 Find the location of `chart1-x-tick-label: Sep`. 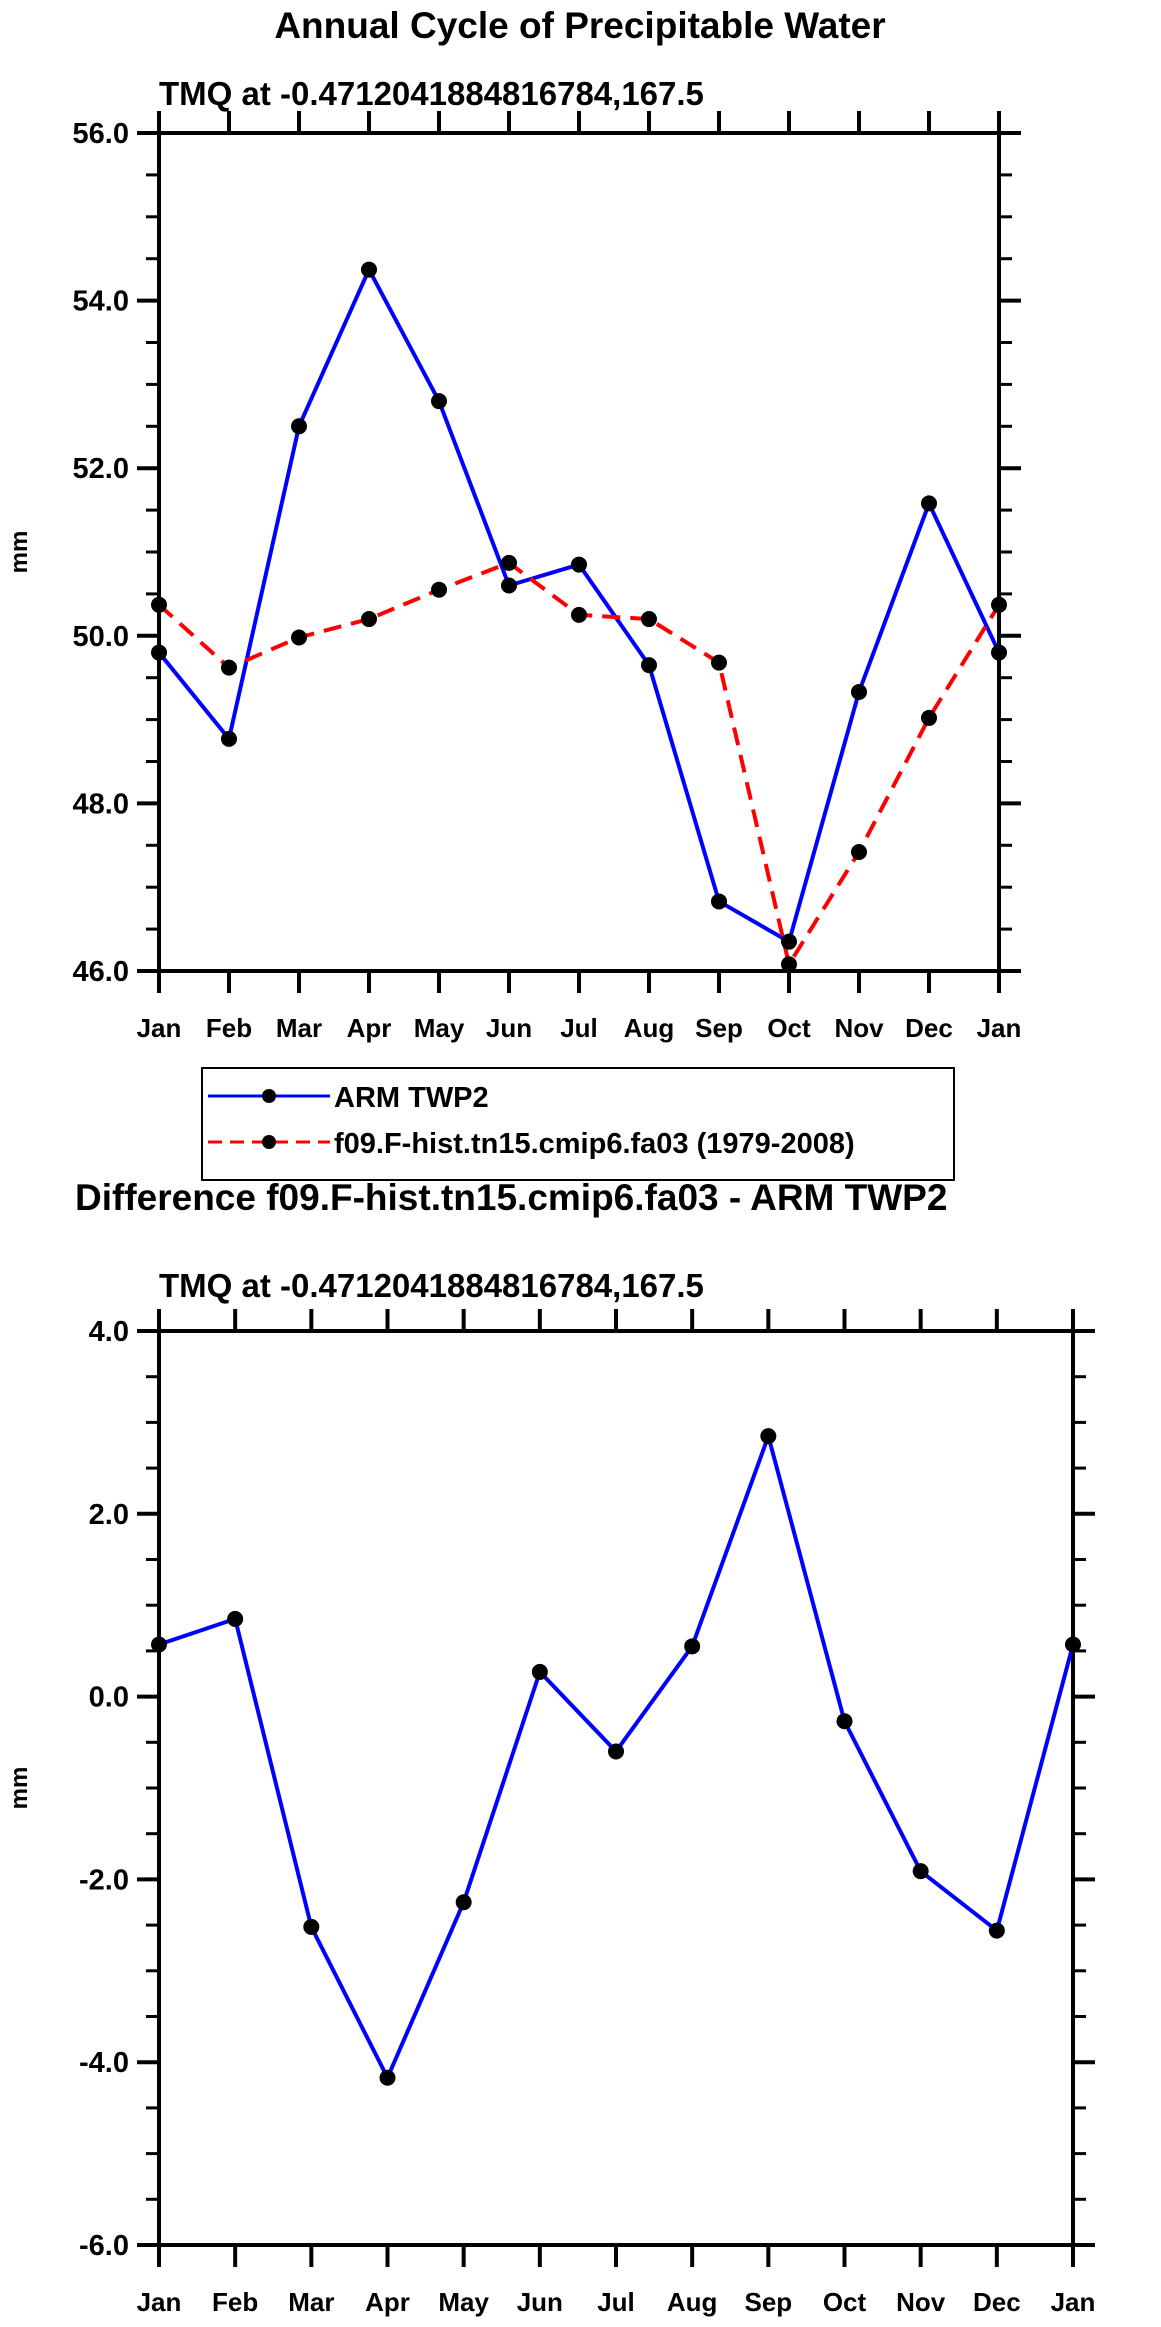

chart1-x-tick-label: Sep is located at coordinates (719, 1028).